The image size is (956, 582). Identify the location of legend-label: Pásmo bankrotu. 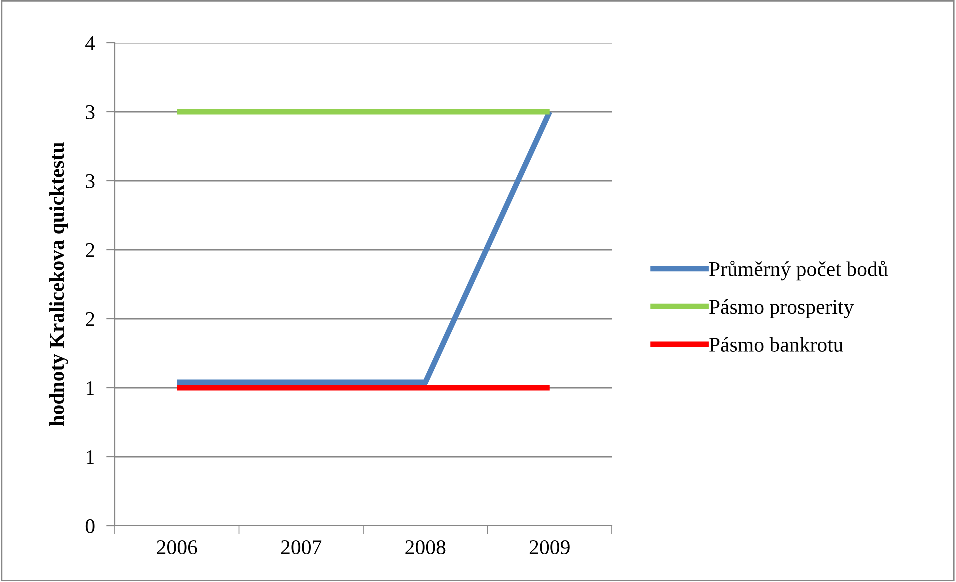
(777, 344).